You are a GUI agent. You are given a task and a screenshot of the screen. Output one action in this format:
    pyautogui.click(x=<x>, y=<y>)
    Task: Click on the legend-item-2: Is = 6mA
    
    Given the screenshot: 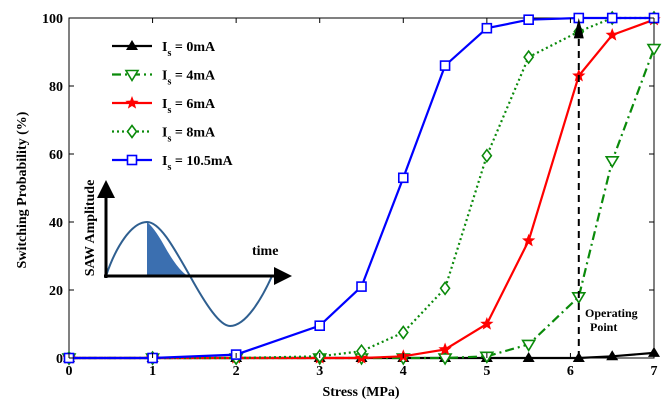 What is the action you would take?
    pyautogui.click(x=164, y=106)
    